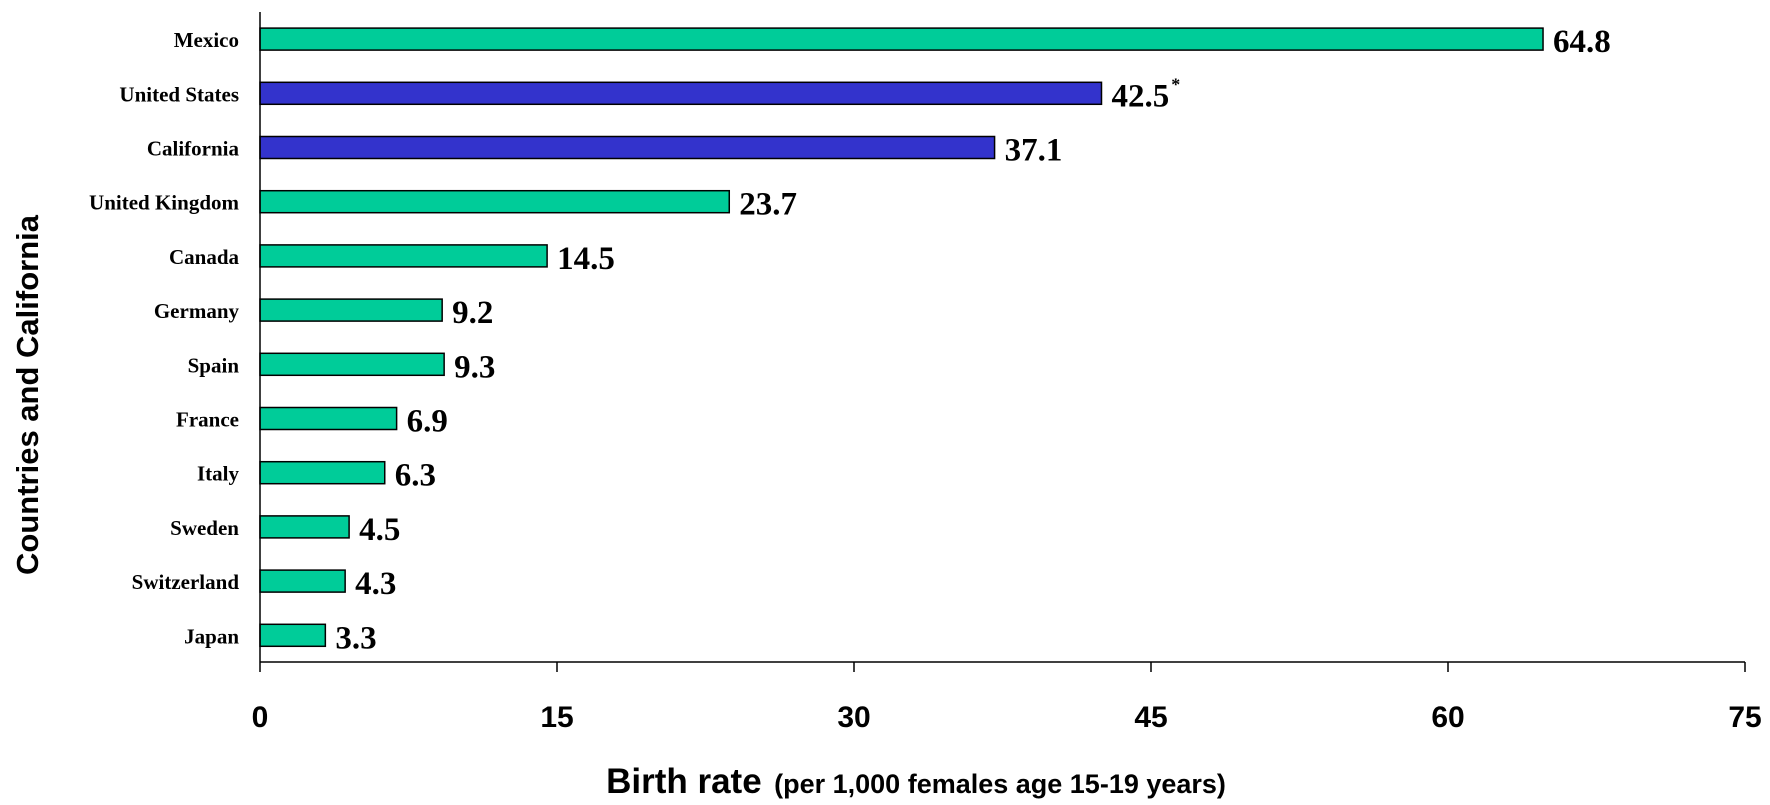 This screenshot has width=1770, height=805. Describe the element at coordinates (27, 394) in the screenshot. I see `y-axis-title: Countries and California` at that location.